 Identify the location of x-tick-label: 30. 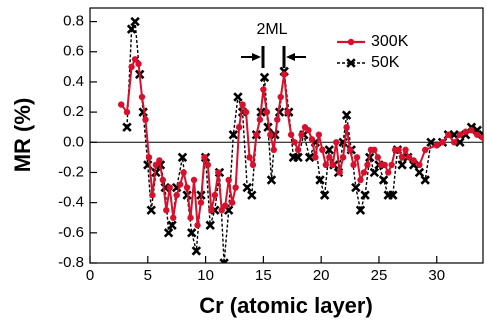
(436, 275).